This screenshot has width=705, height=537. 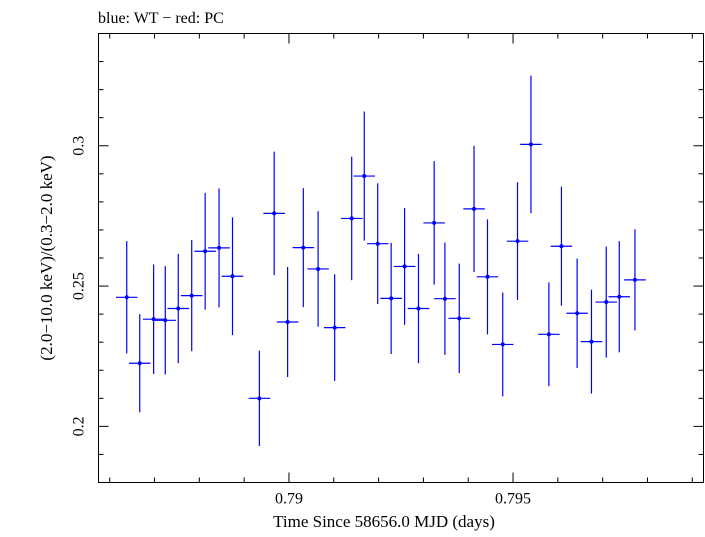 I want to click on y-tick-label: 0.2, so click(x=79, y=426).